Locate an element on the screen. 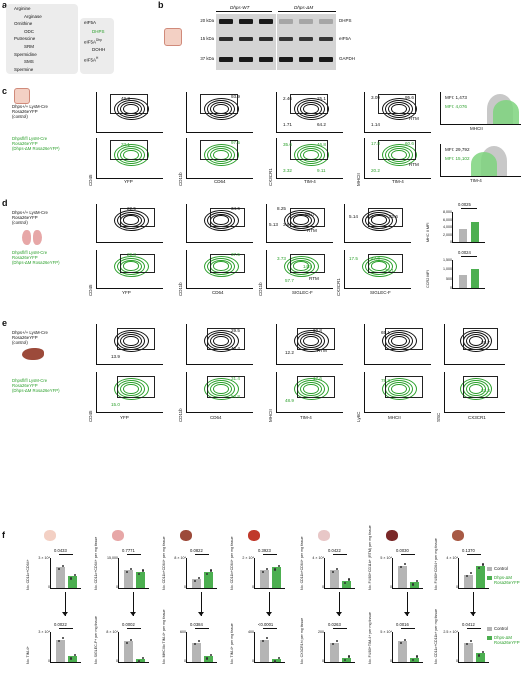 The width and height of the screenshot is (529, 685). flow-plot-e: 29.5 48.4 is located at coordinates (219, 344).